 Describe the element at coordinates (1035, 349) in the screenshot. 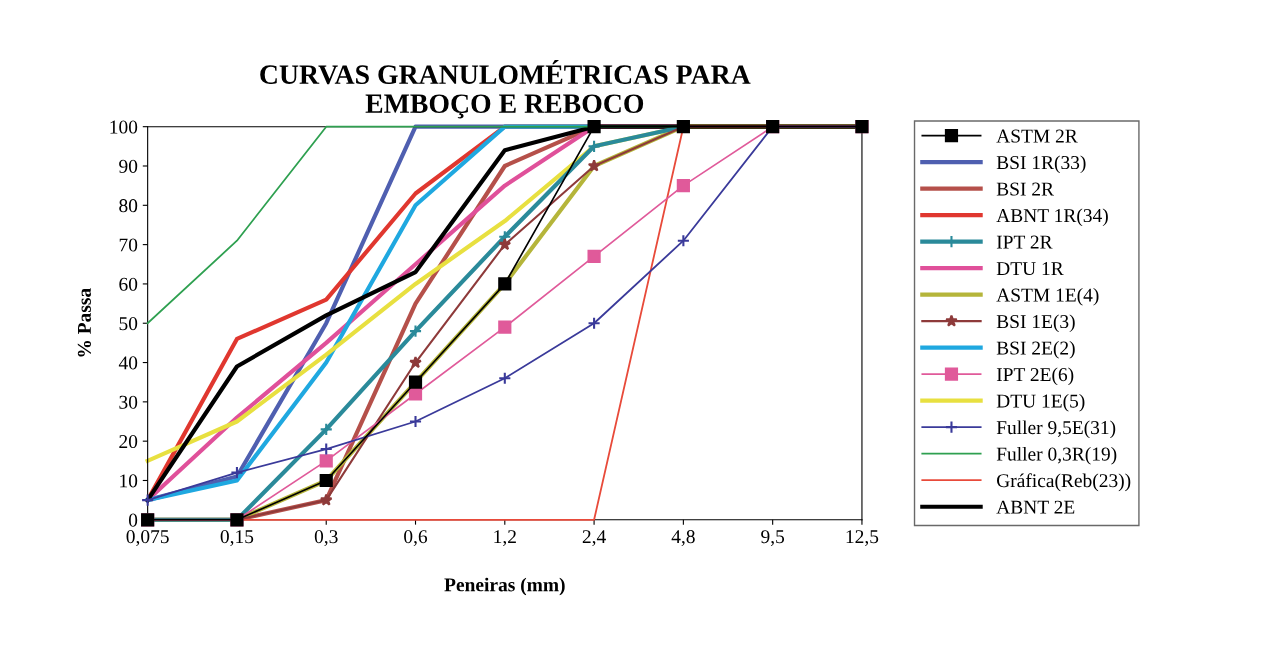

I see `legend-label: BSI 2E(2)` at that location.